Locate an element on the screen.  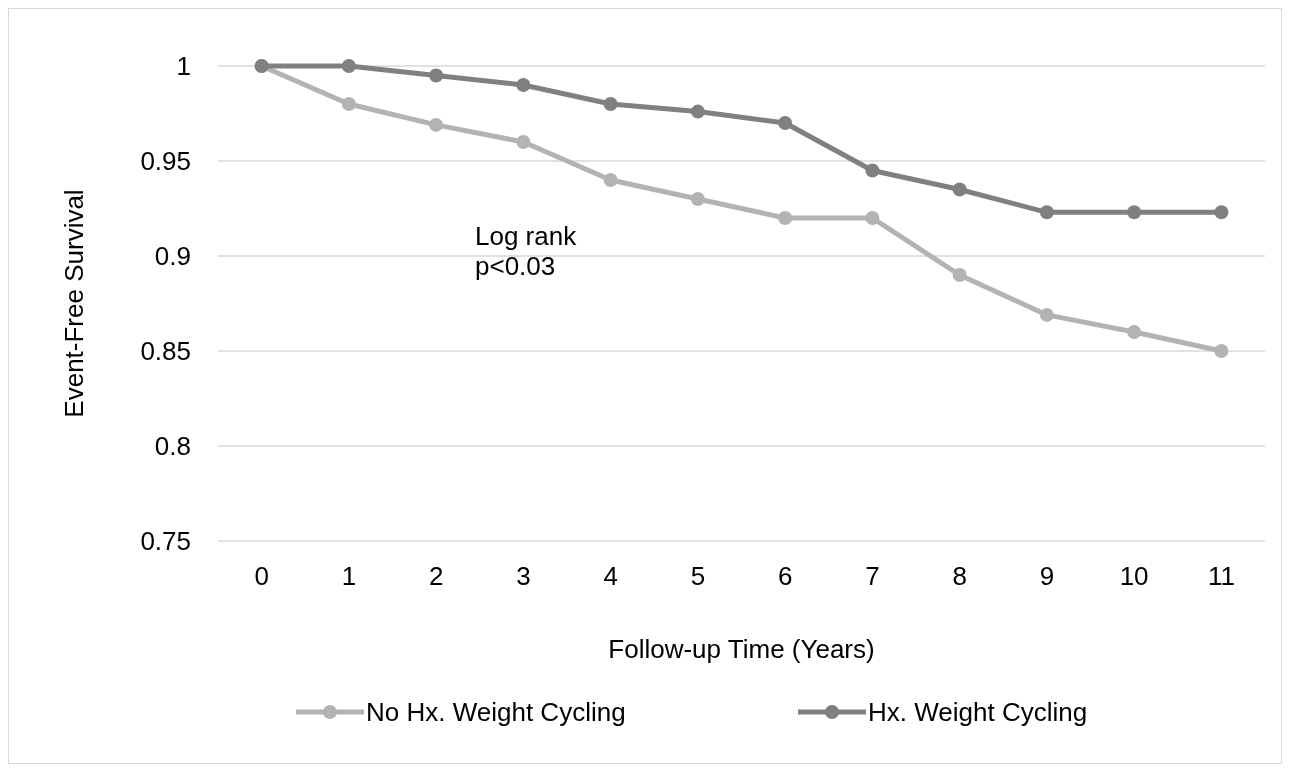
y-tick-label: 0.75 is located at coordinates (165, 541).